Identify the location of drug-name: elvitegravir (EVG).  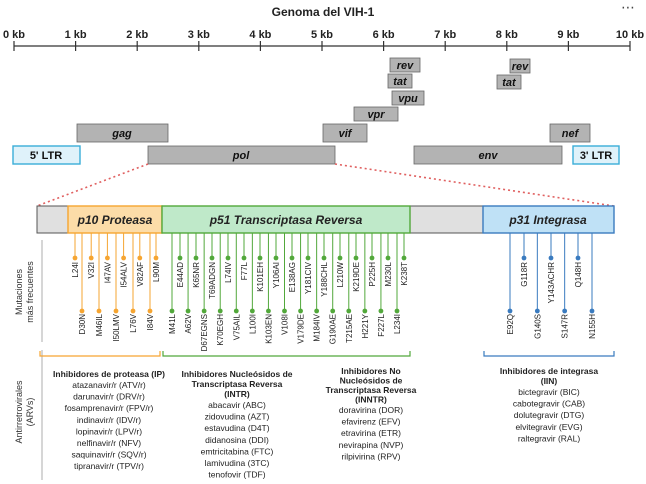
(548, 427).